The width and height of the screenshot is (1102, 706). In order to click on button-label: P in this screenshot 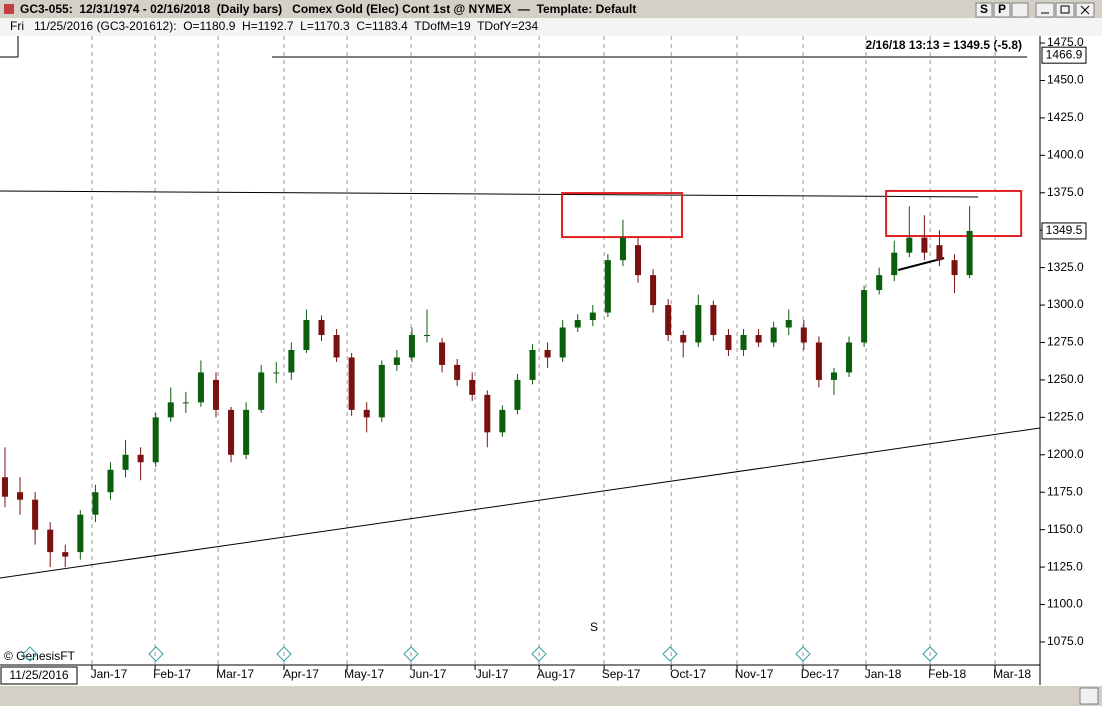, I will do `click(1002, 9)`.